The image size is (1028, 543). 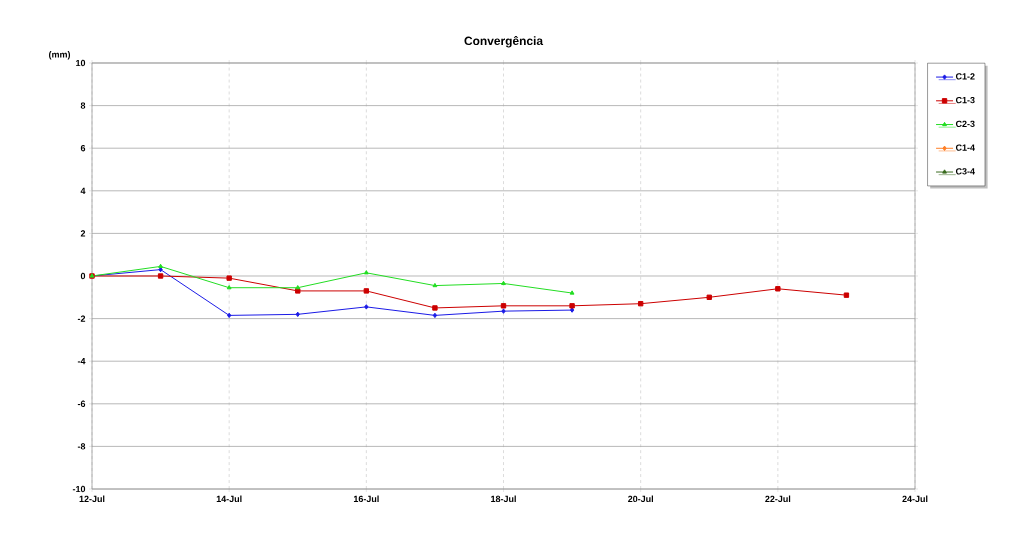 What do you see at coordinates (504, 42) in the screenshot?
I see `chart-title: Convergência` at bounding box center [504, 42].